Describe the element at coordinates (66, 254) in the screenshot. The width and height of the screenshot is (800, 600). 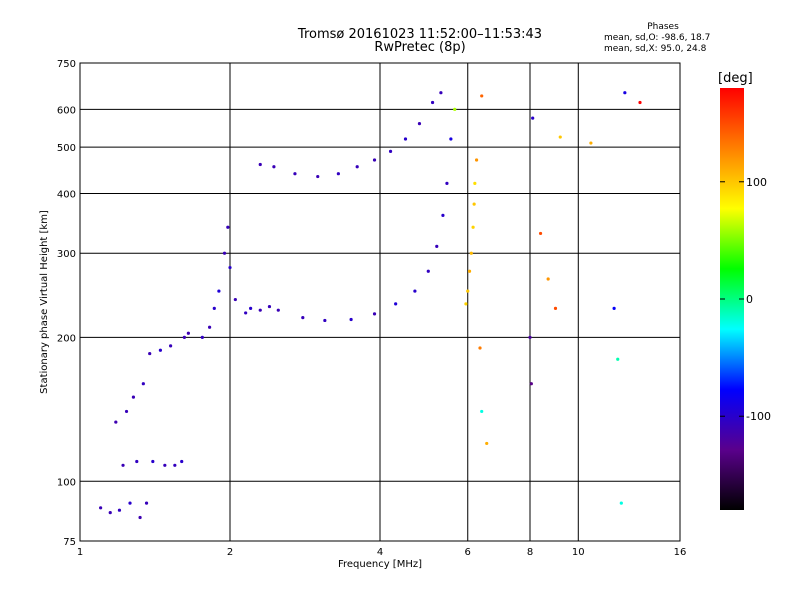
I see `y-tick-label: 300` at that location.